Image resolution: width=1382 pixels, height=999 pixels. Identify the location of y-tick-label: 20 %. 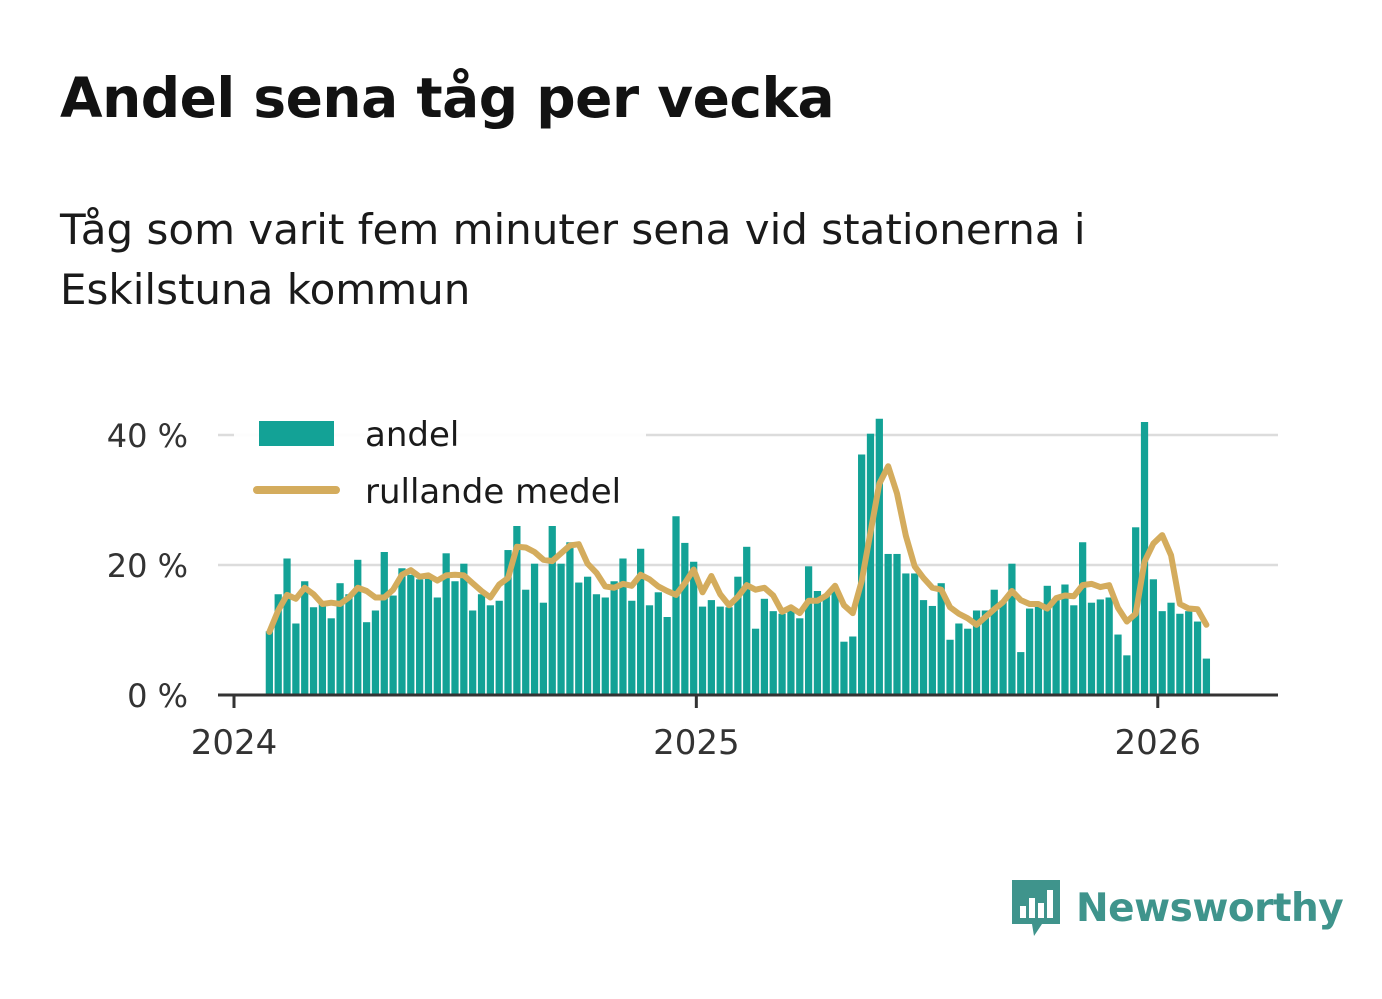
(147, 566).